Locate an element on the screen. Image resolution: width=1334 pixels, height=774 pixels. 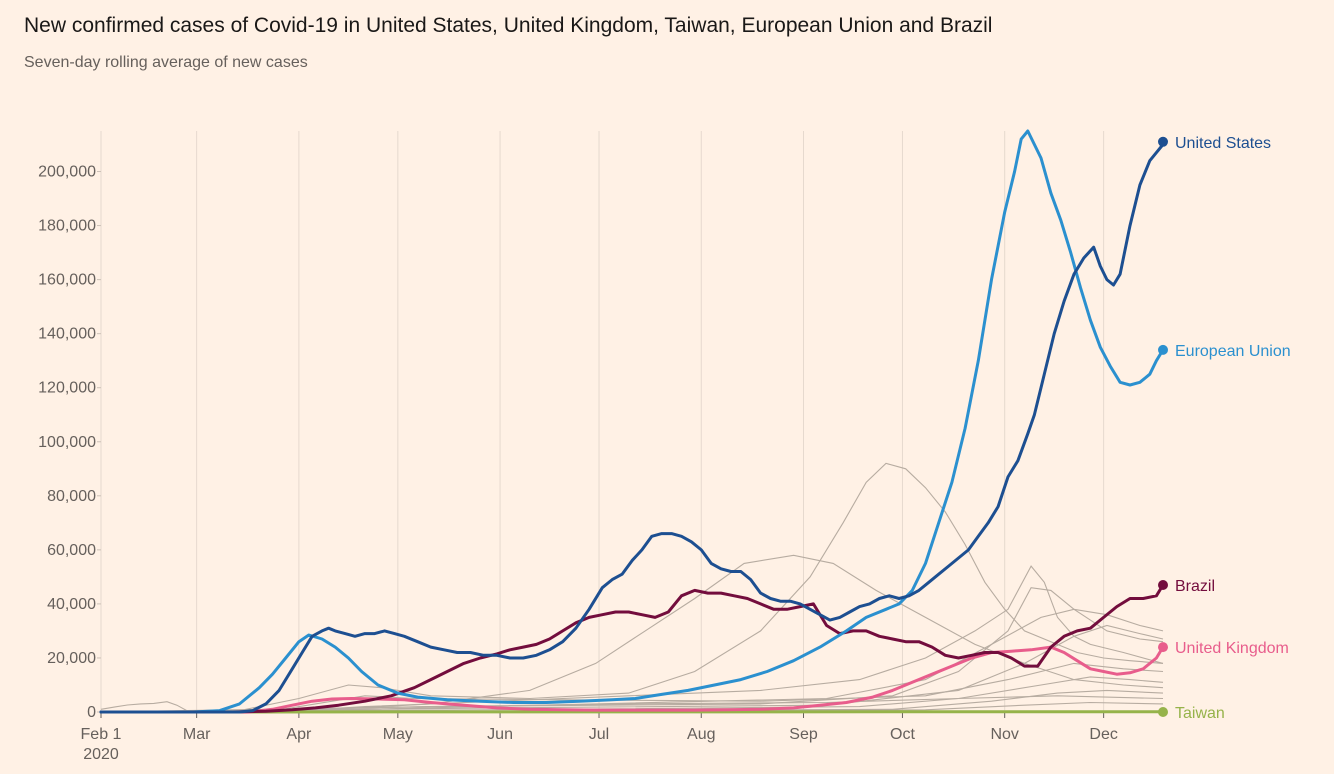
y-tick-label: 0 is located at coordinates (91, 712).